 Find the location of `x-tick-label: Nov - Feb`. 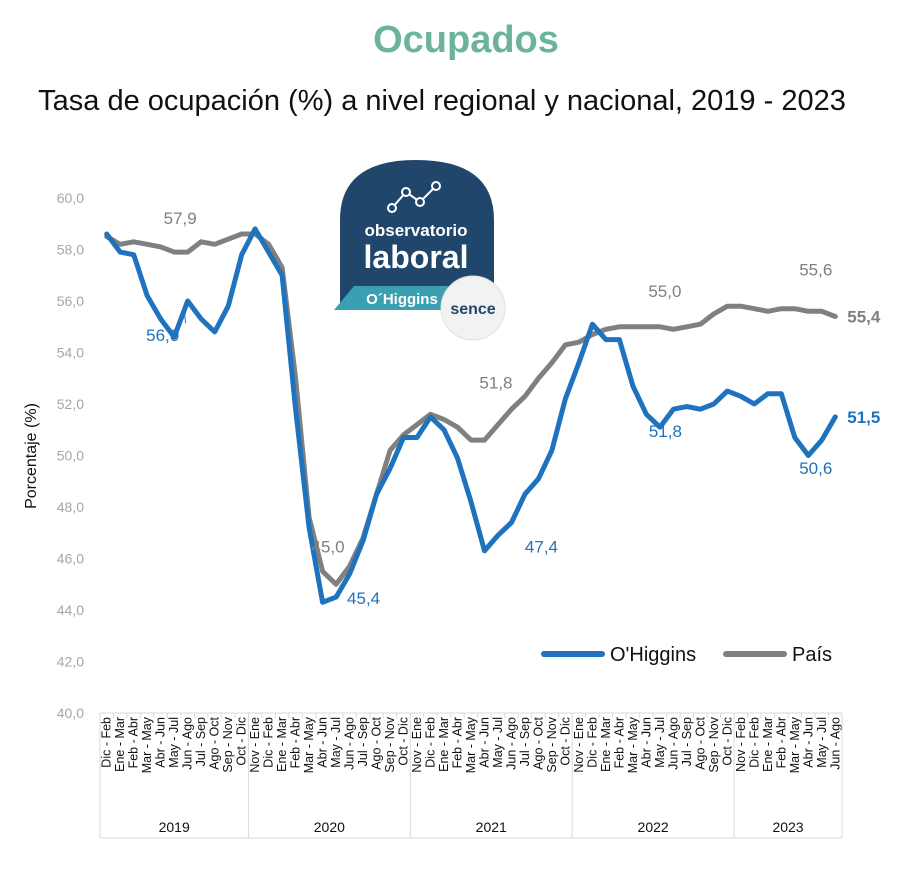

x-tick-label: Nov - Feb is located at coordinates (741, 744).